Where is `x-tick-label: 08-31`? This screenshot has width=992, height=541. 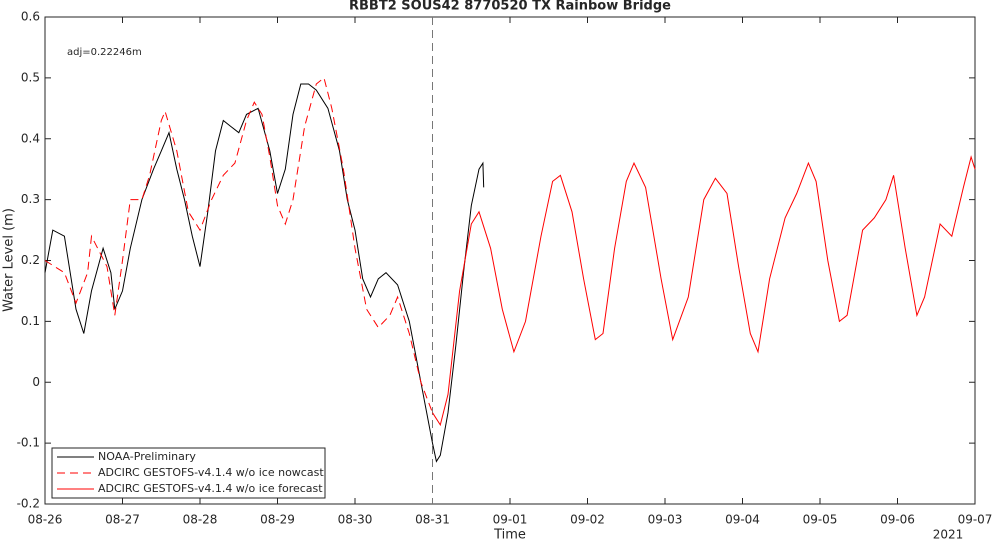 x-tick-label: 08-31 is located at coordinates (432, 520).